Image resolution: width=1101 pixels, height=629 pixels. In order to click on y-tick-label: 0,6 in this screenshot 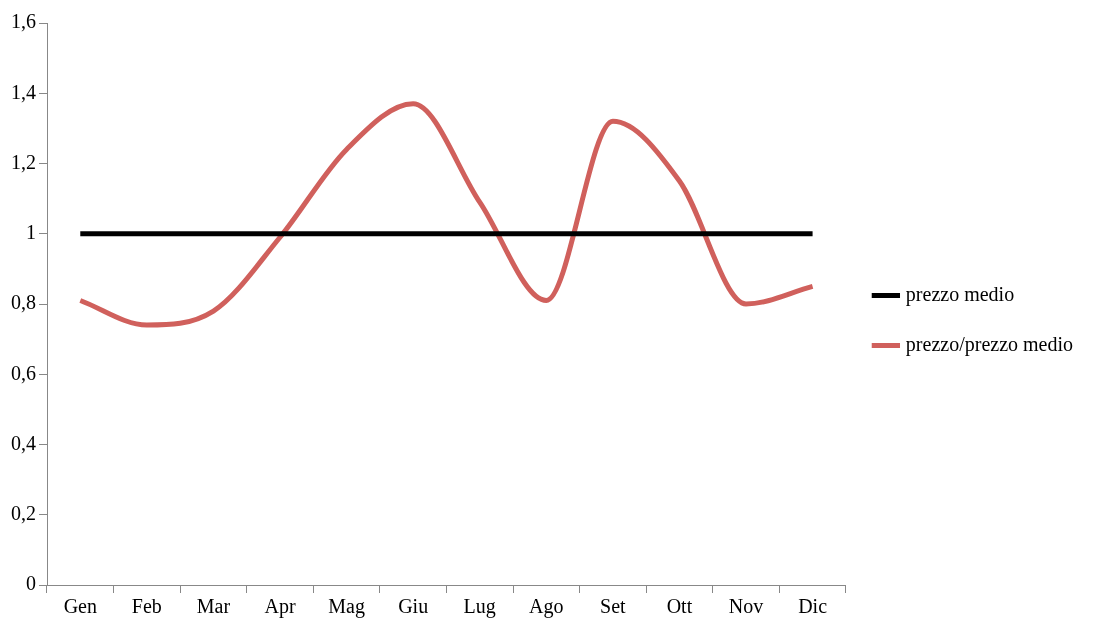, I will do `click(23, 372)`.